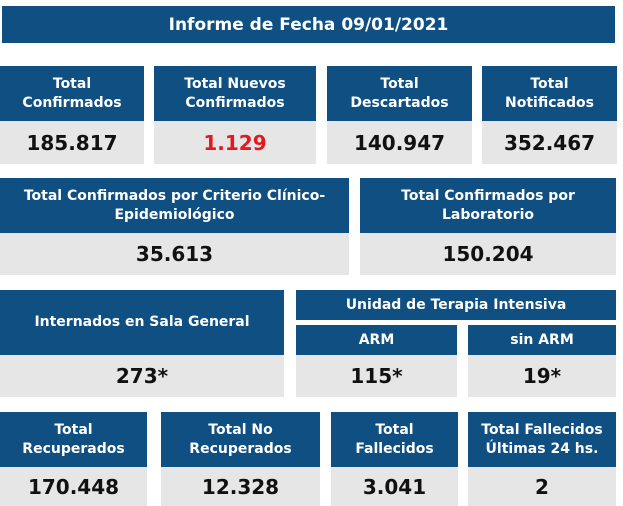 The height and width of the screenshot is (506, 623). Describe the element at coordinates (142, 376) in the screenshot. I see `sala-general-value: 273*` at that location.